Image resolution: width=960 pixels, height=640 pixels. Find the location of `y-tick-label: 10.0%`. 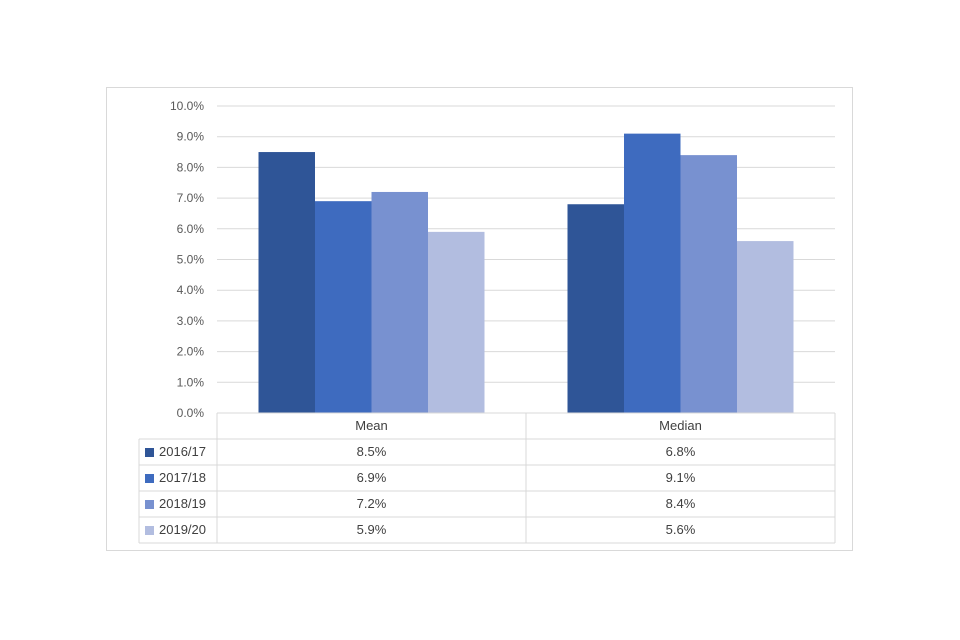

y-tick-label: 10.0% is located at coordinates (187, 106).